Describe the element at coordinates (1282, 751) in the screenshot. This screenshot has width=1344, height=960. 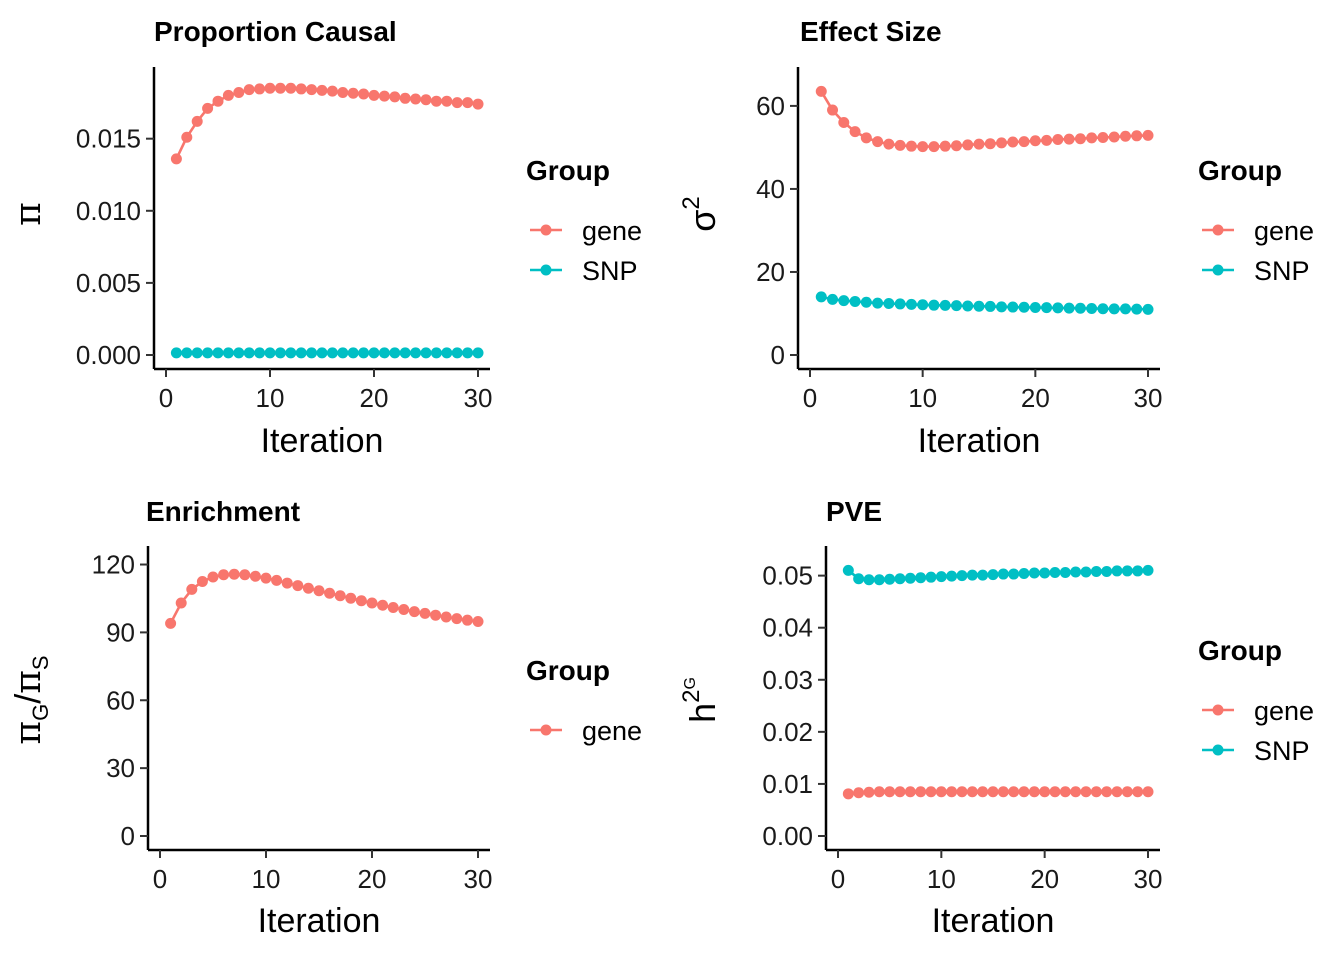
I see `legend-label-SNP: SNP` at that location.